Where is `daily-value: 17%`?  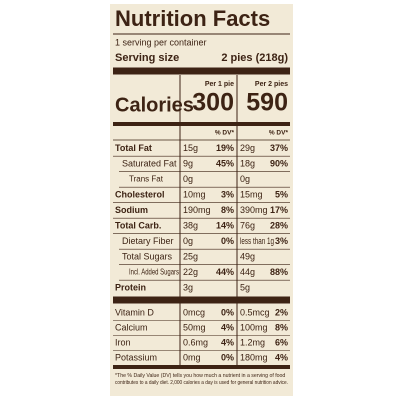
daily-value: 17% is located at coordinates (279, 210).